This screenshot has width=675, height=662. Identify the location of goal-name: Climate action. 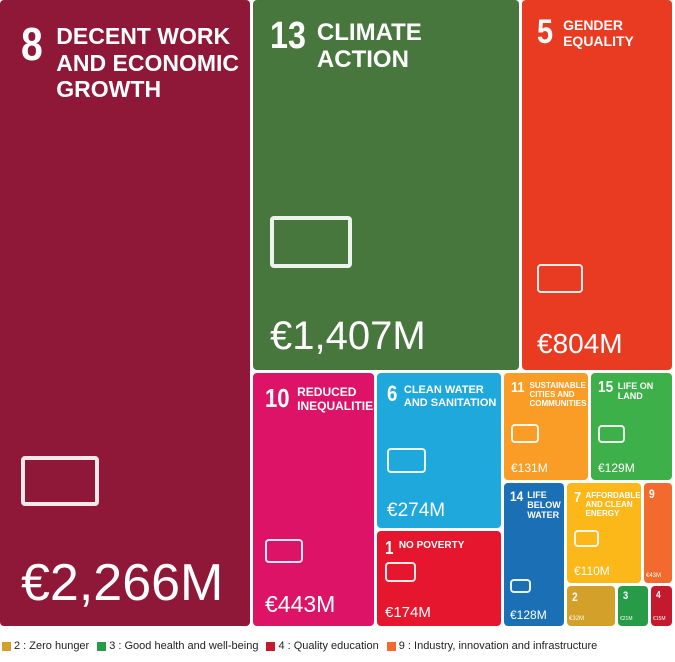
(369, 46).